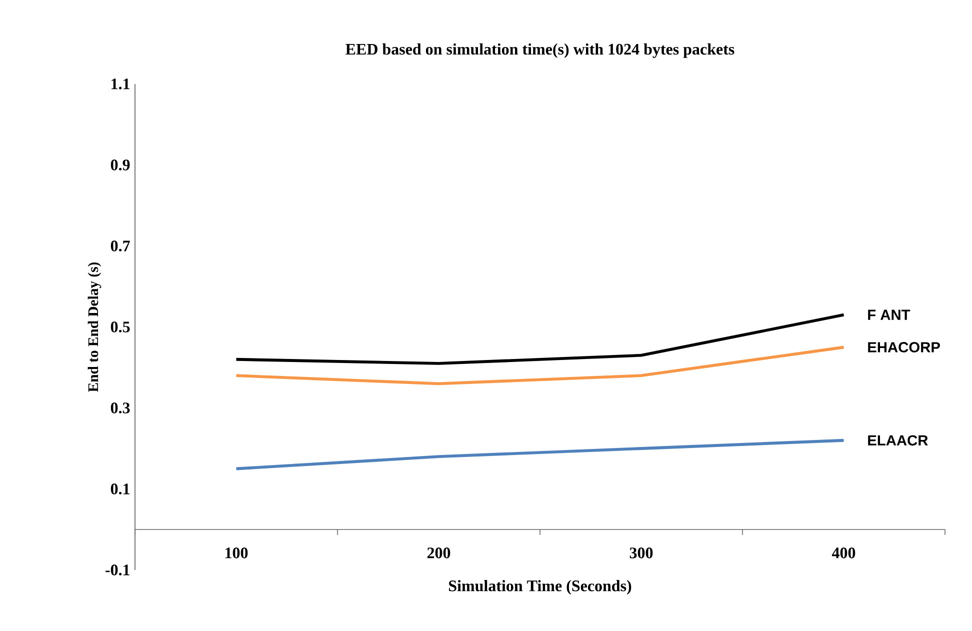 Image resolution: width=972 pixels, height=631 pixels. I want to click on y-tick-label: 0.5, so click(120, 327).